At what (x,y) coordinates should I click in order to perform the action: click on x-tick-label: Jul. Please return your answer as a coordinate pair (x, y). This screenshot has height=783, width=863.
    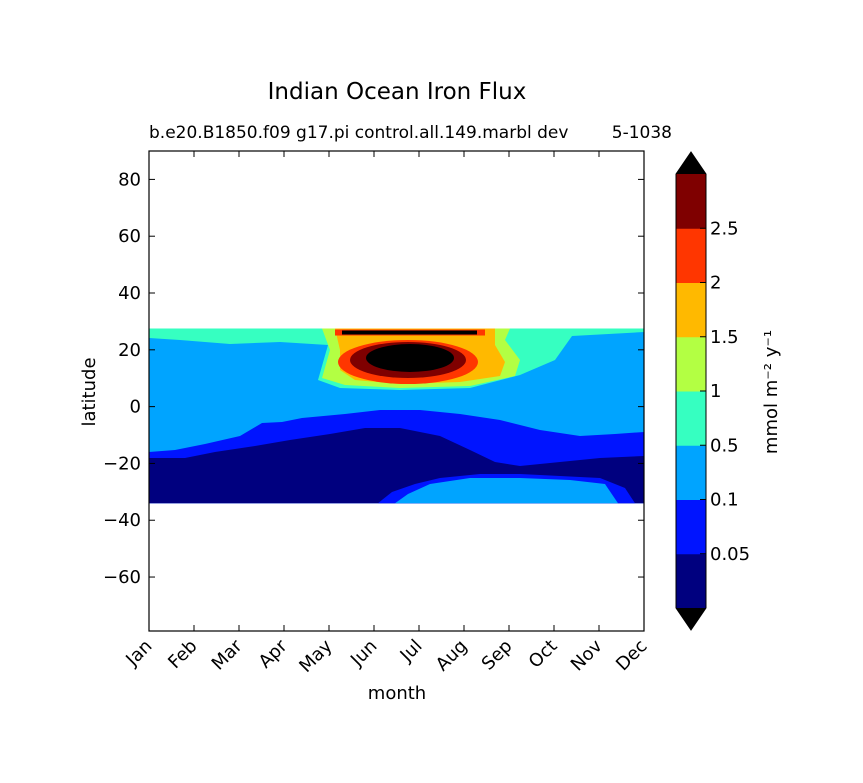
    Looking at the image, I should click on (411, 651).